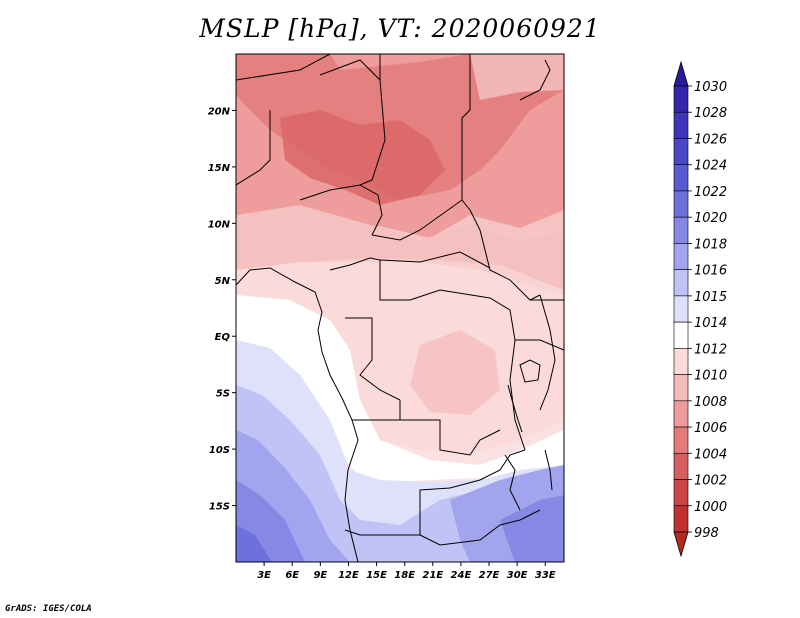 Image resolution: width=800 pixels, height=618 pixels. What do you see at coordinates (710, 192) in the screenshot?
I see `colorbar-label: 1022` at bounding box center [710, 192].